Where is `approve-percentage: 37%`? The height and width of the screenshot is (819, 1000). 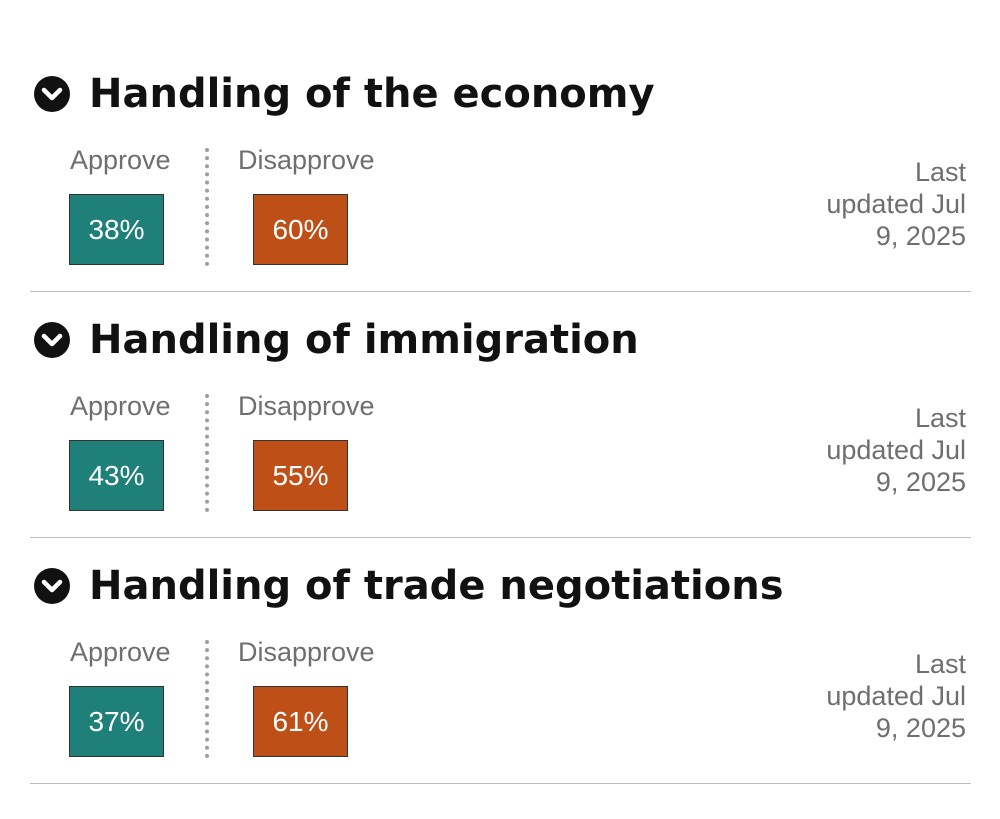 approve-percentage: 37% is located at coordinates (116, 721).